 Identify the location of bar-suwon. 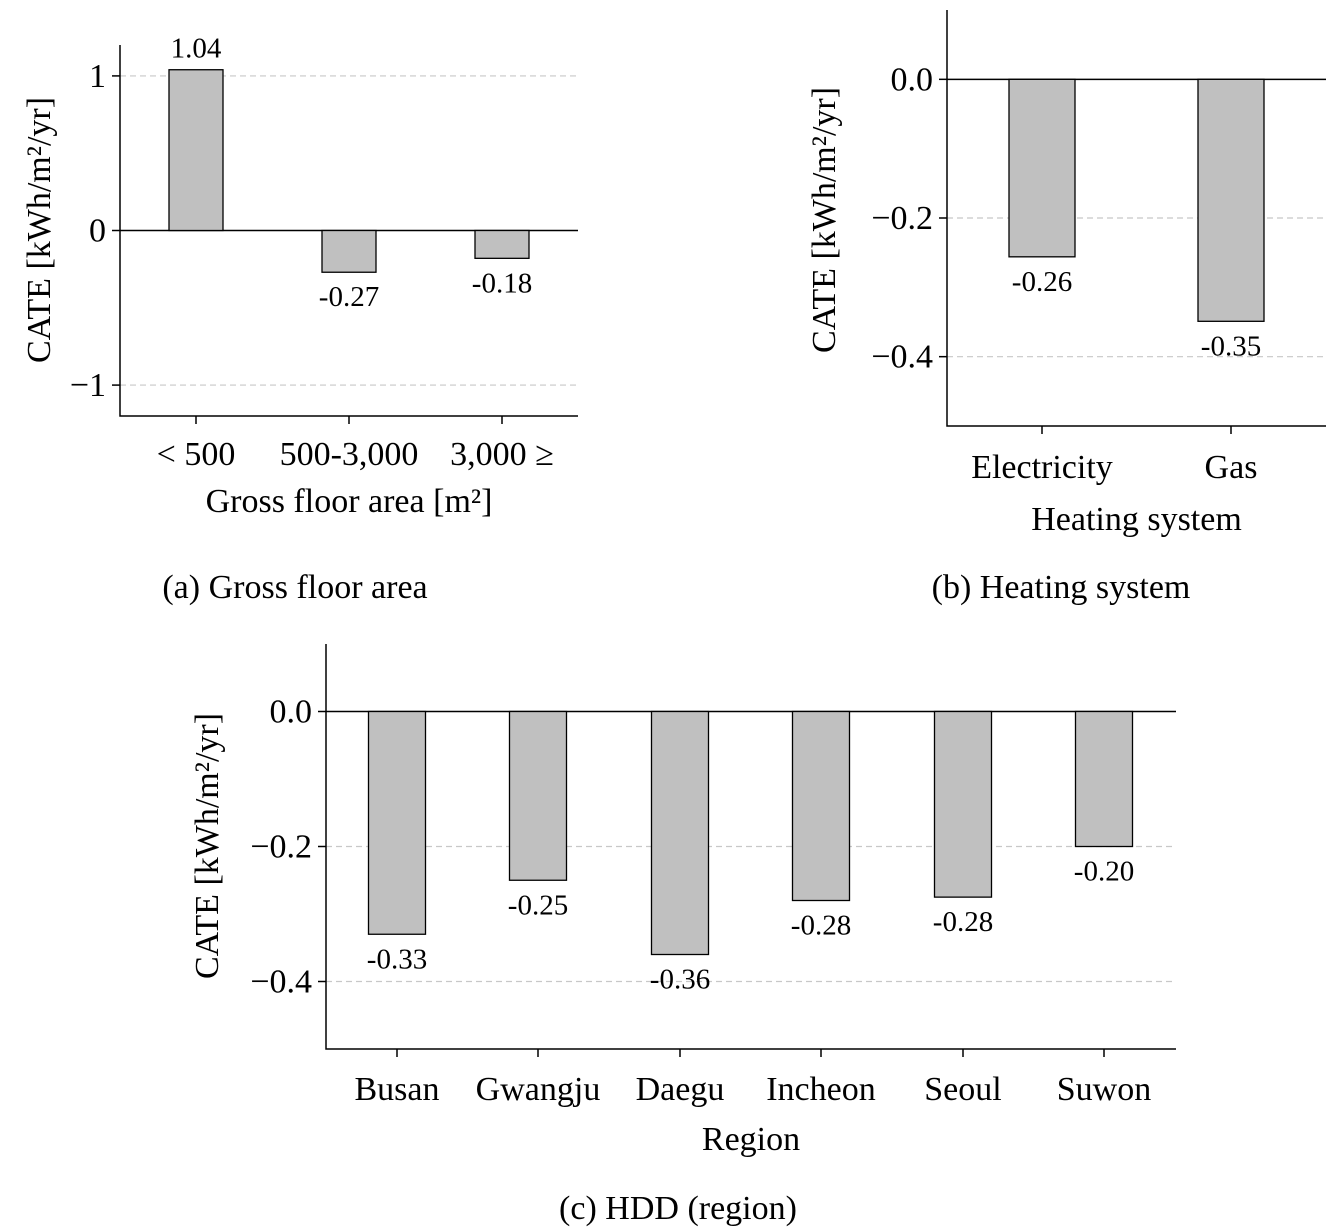
(1104, 779).